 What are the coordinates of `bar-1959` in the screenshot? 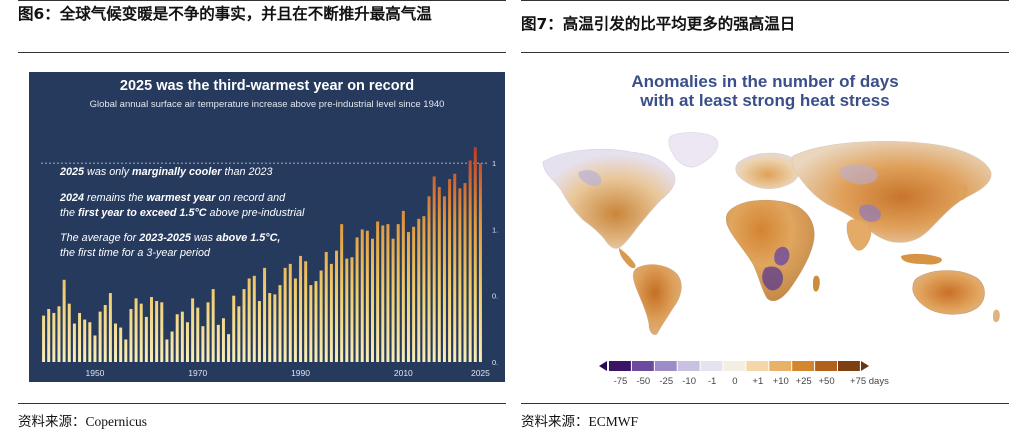 It's located at (141, 332).